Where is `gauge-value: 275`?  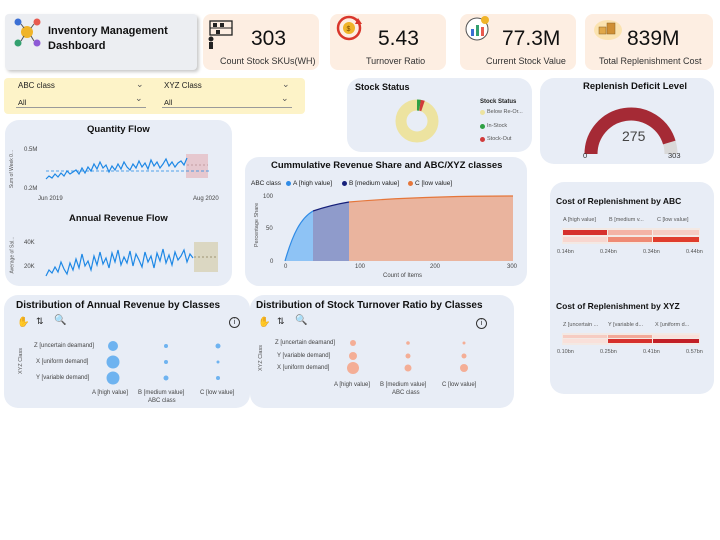 gauge-value: 275 is located at coordinates (634, 136).